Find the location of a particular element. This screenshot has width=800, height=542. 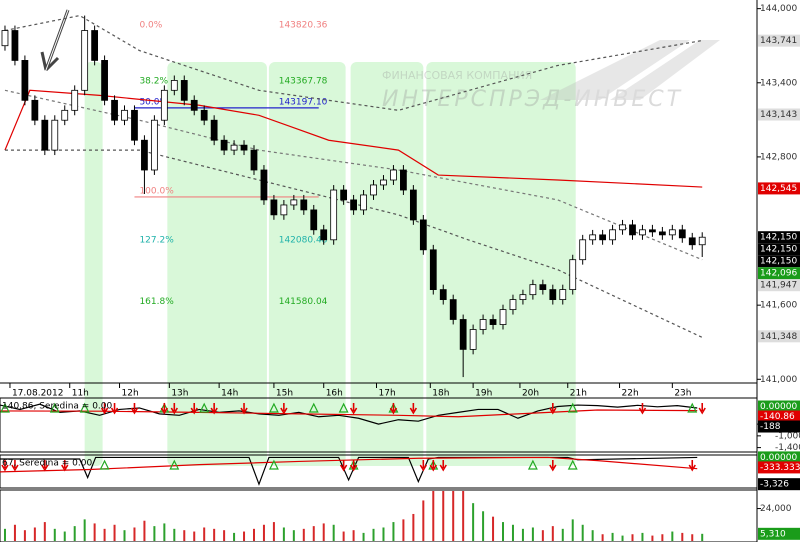

price-label: 0.00000 is located at coordinates (778, 407).